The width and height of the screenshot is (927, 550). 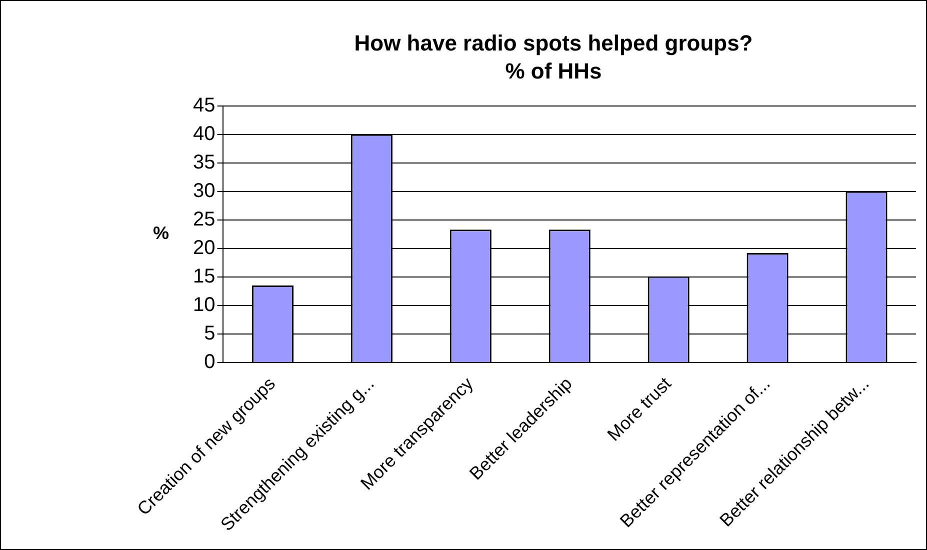 I want to click on y-tick-label: 30, so click(x=204, y=191).